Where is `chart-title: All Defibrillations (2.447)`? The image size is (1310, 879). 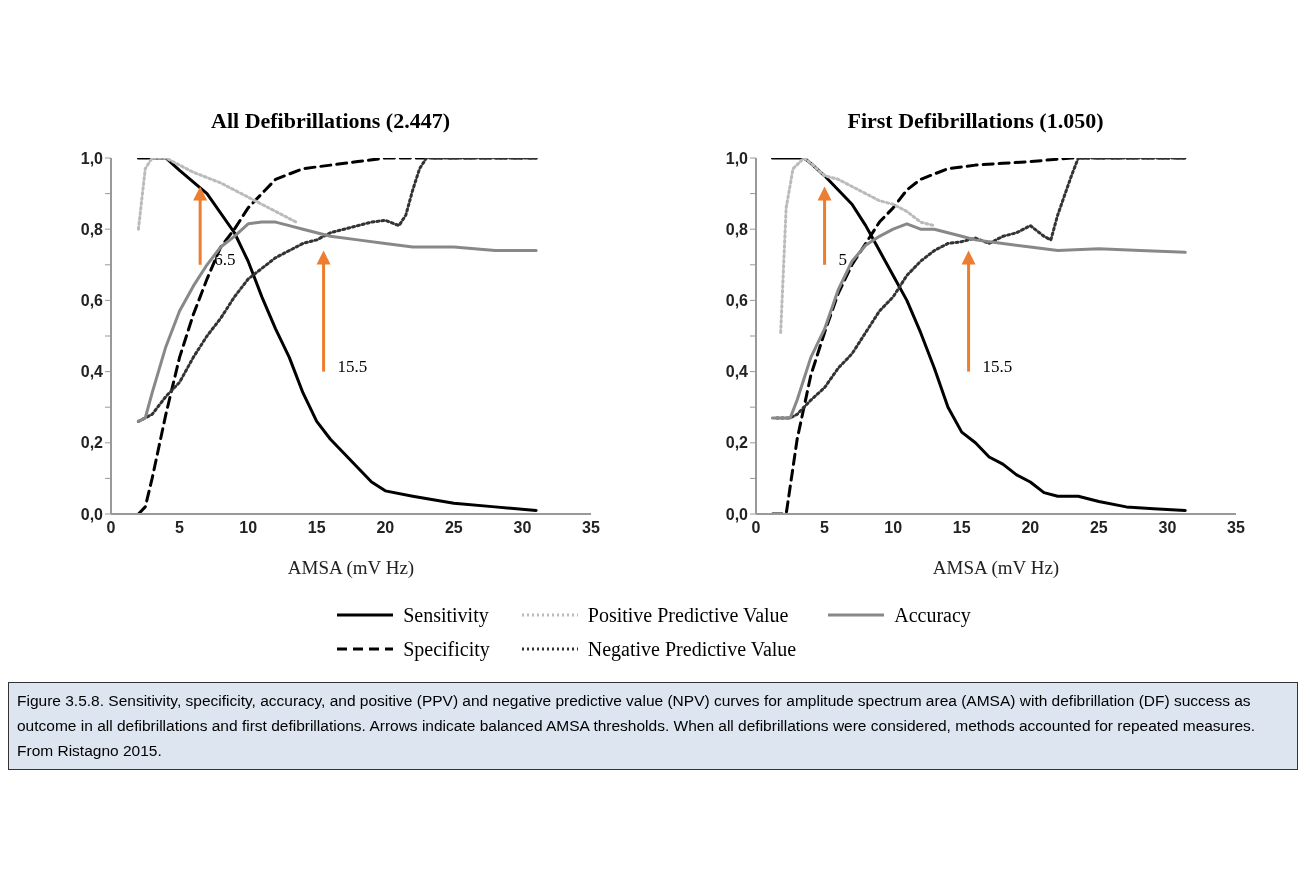 chart-title: All Defibrillations (2.447) is located at coordinates (330, 121).